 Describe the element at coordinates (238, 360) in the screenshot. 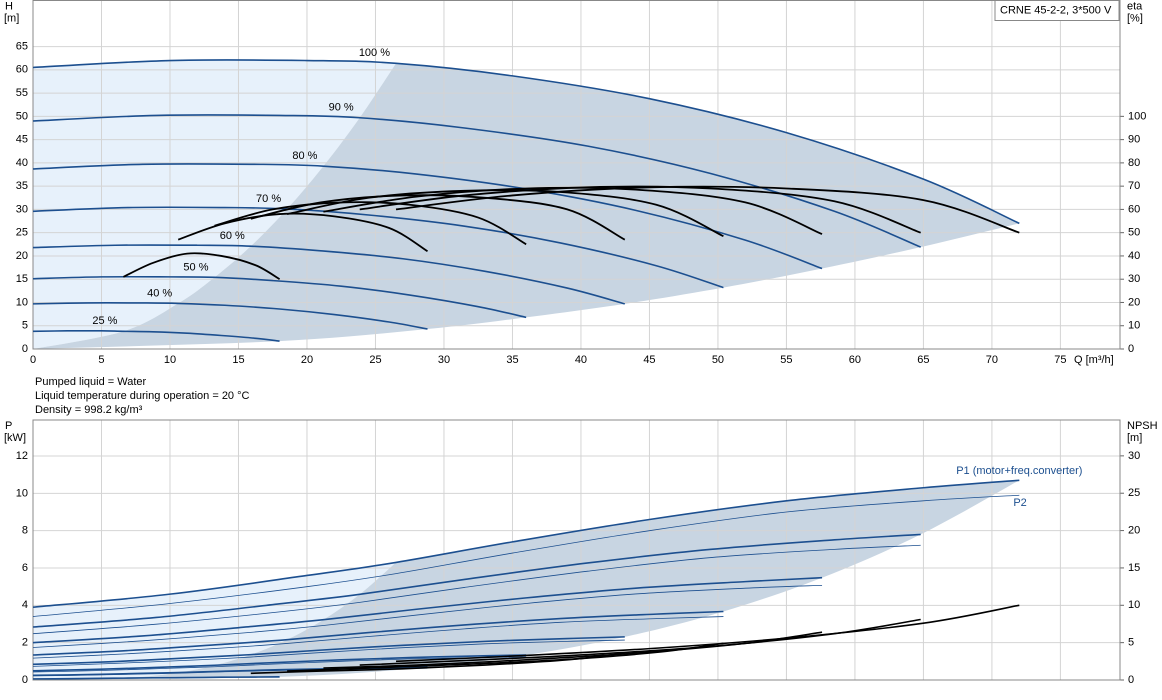

I see `x-tick-label: 15` at that location.